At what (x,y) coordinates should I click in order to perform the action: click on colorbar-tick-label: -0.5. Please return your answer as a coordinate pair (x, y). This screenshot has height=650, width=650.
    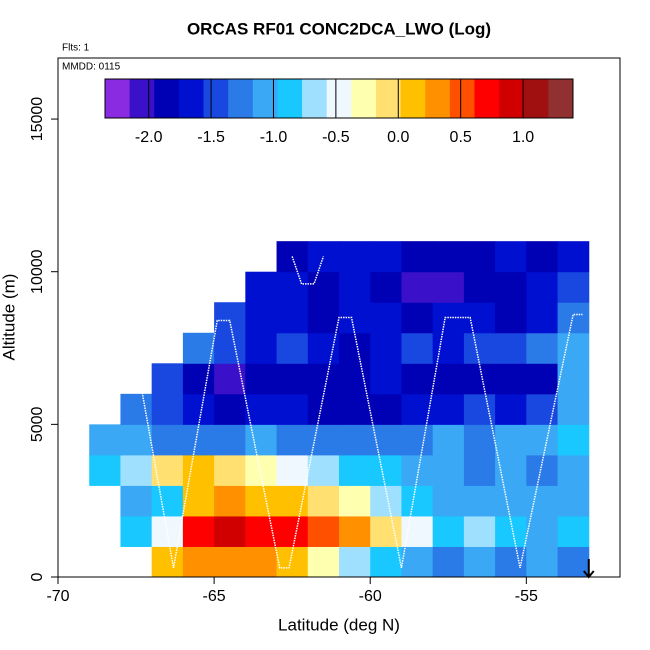
    Looking at the image, I should click on (336, 137).